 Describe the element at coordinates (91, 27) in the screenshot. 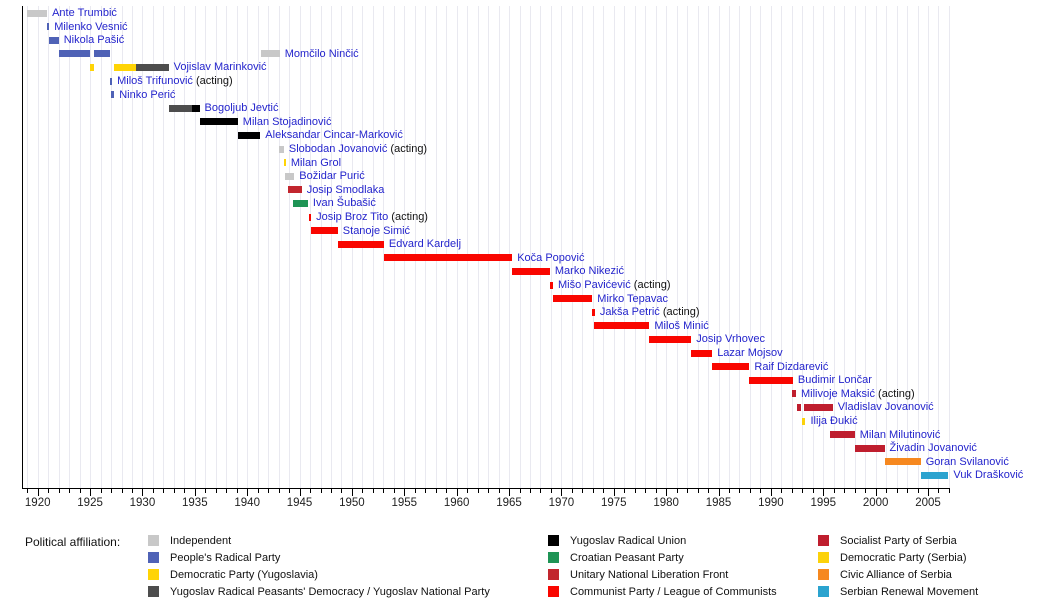

I see `minister-name-link: Milenko Vesnić` at that location.